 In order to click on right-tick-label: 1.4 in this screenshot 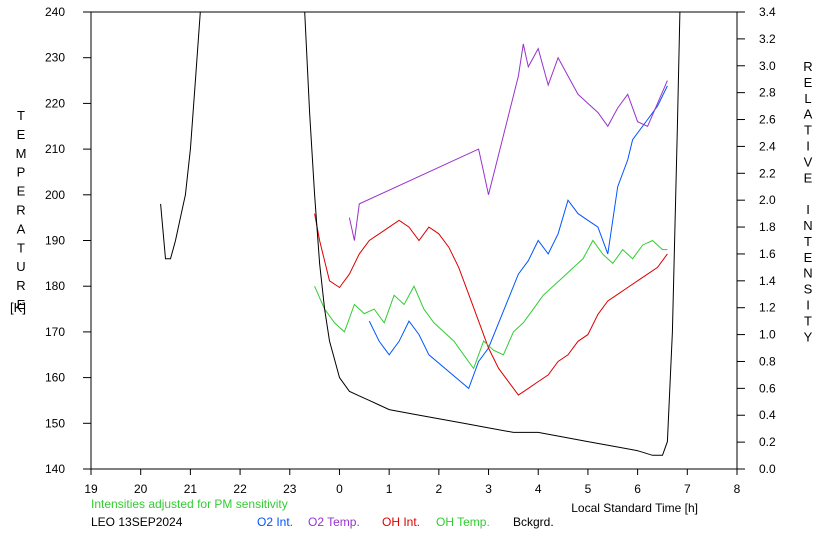, I will do `click(767, 281)`.